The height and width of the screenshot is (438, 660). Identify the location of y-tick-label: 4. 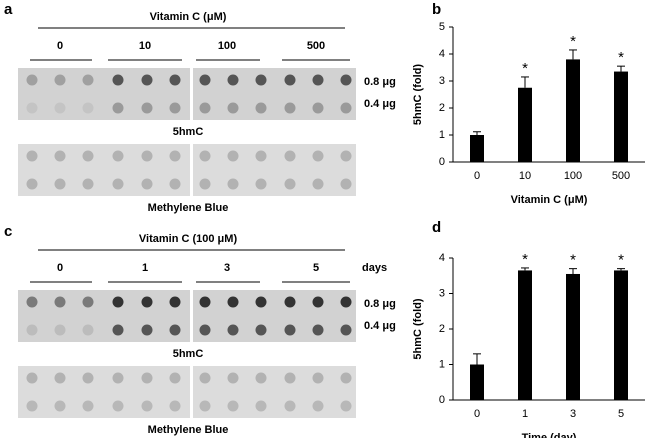
(442, 258).